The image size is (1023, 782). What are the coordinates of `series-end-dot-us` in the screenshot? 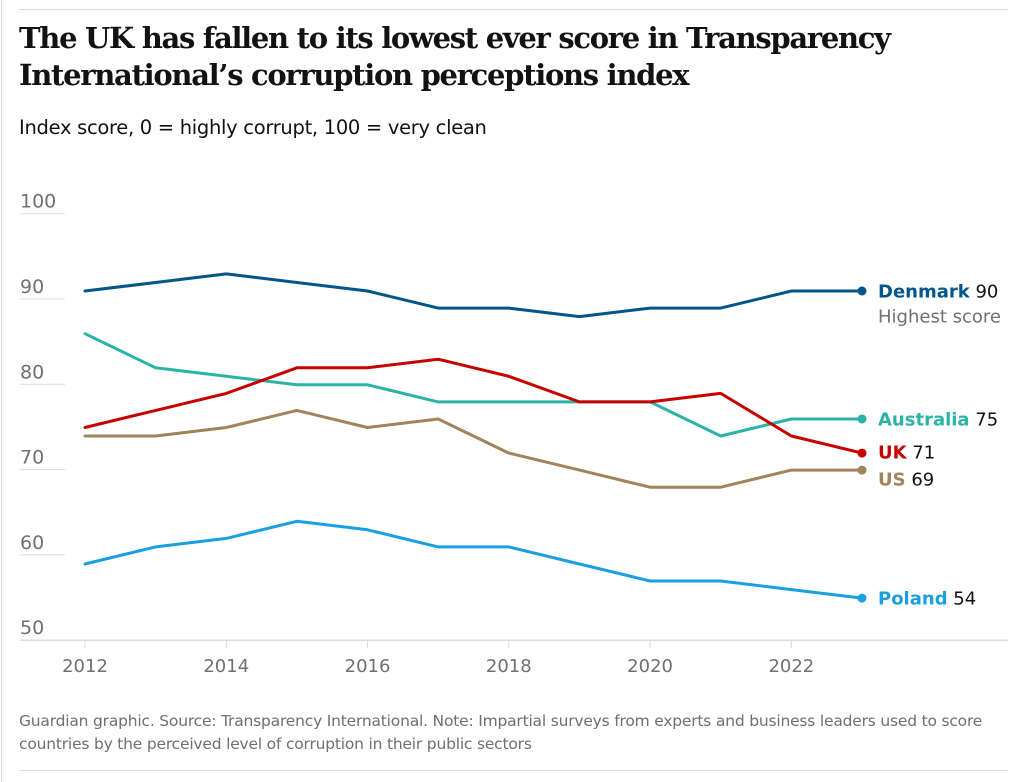 It's located at (862, 470).